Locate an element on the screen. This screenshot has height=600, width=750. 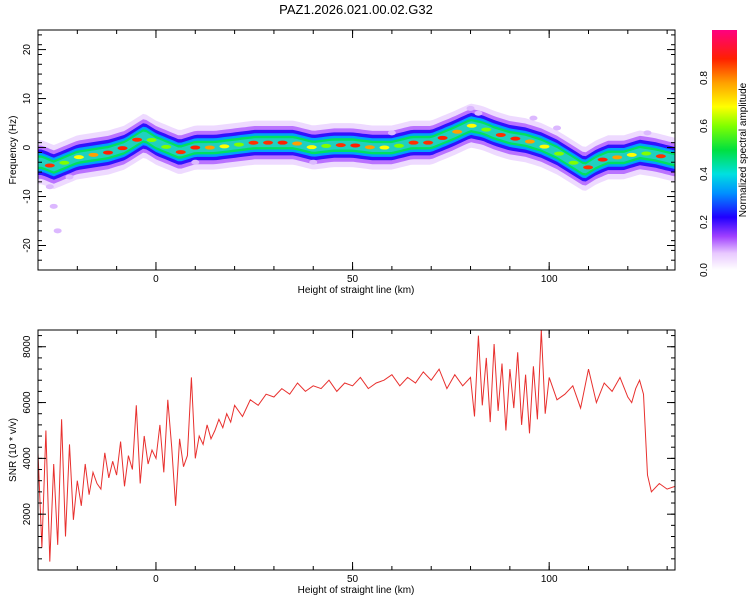
colorbar-gradient is located at coordinates (724, 150).